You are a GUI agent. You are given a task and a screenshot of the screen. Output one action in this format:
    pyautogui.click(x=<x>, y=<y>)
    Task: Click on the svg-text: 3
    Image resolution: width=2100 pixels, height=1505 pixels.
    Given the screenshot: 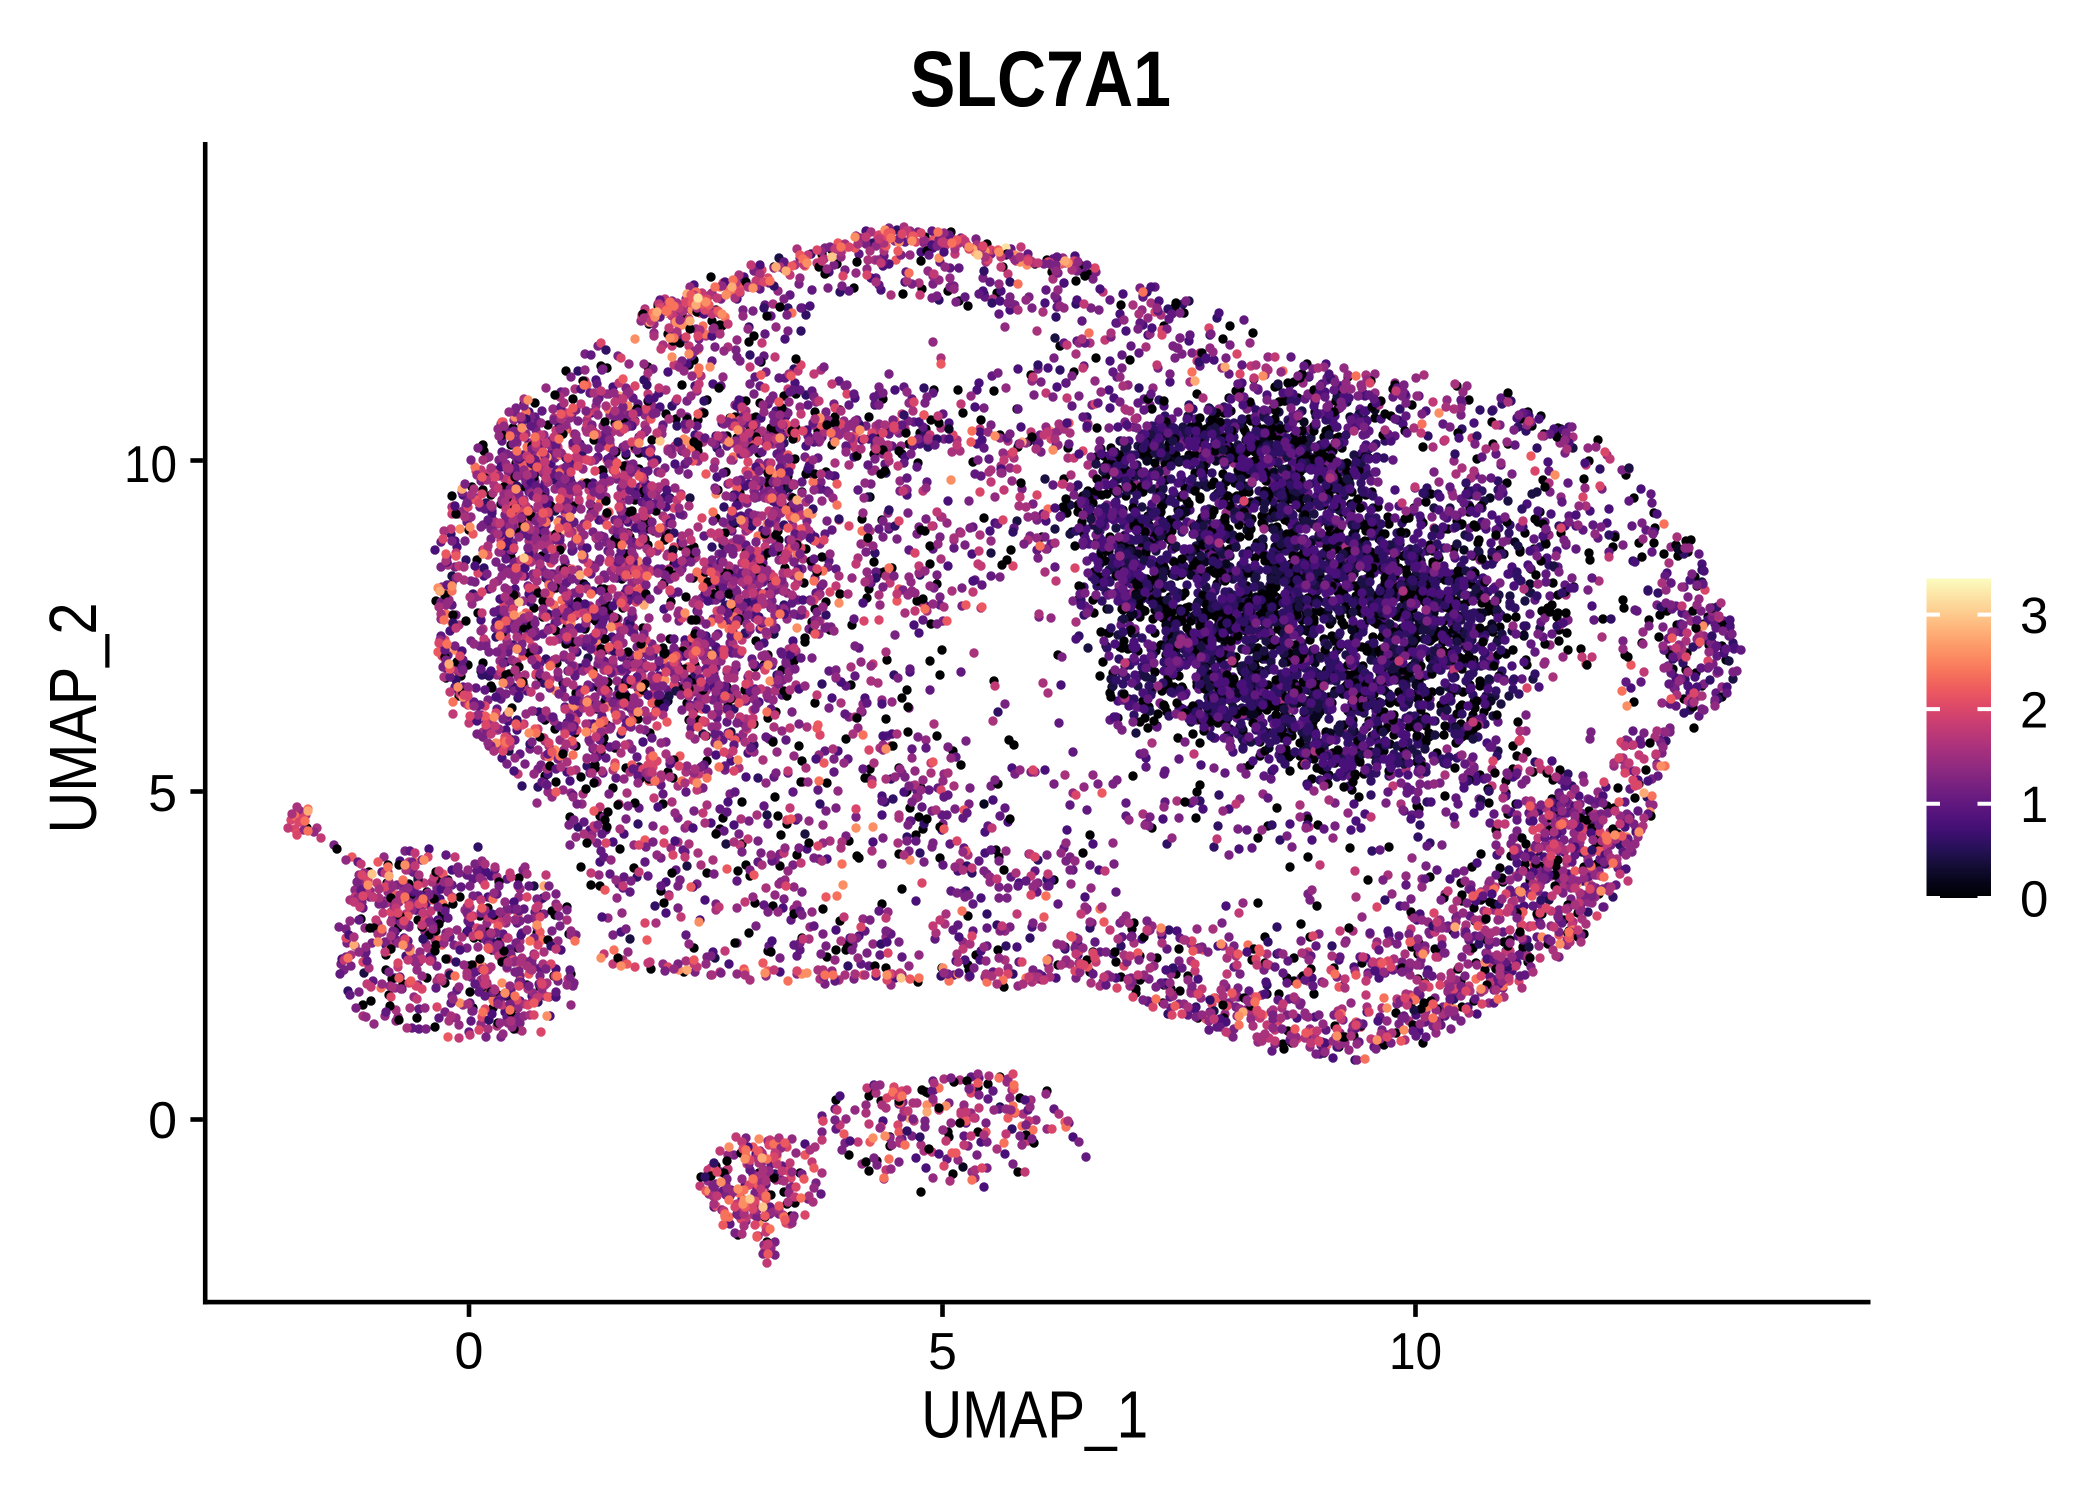 What is the action you would take?
    pyautogui.click(x=2034, y=615)
    